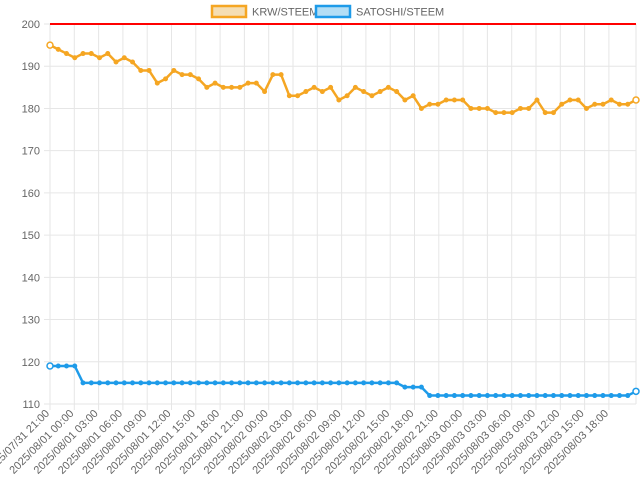 This screenshot has width=640, height=480. Describe the element at coordinates (31, 363) in the screenshot. I see `y-tick-label: 120` at that location.